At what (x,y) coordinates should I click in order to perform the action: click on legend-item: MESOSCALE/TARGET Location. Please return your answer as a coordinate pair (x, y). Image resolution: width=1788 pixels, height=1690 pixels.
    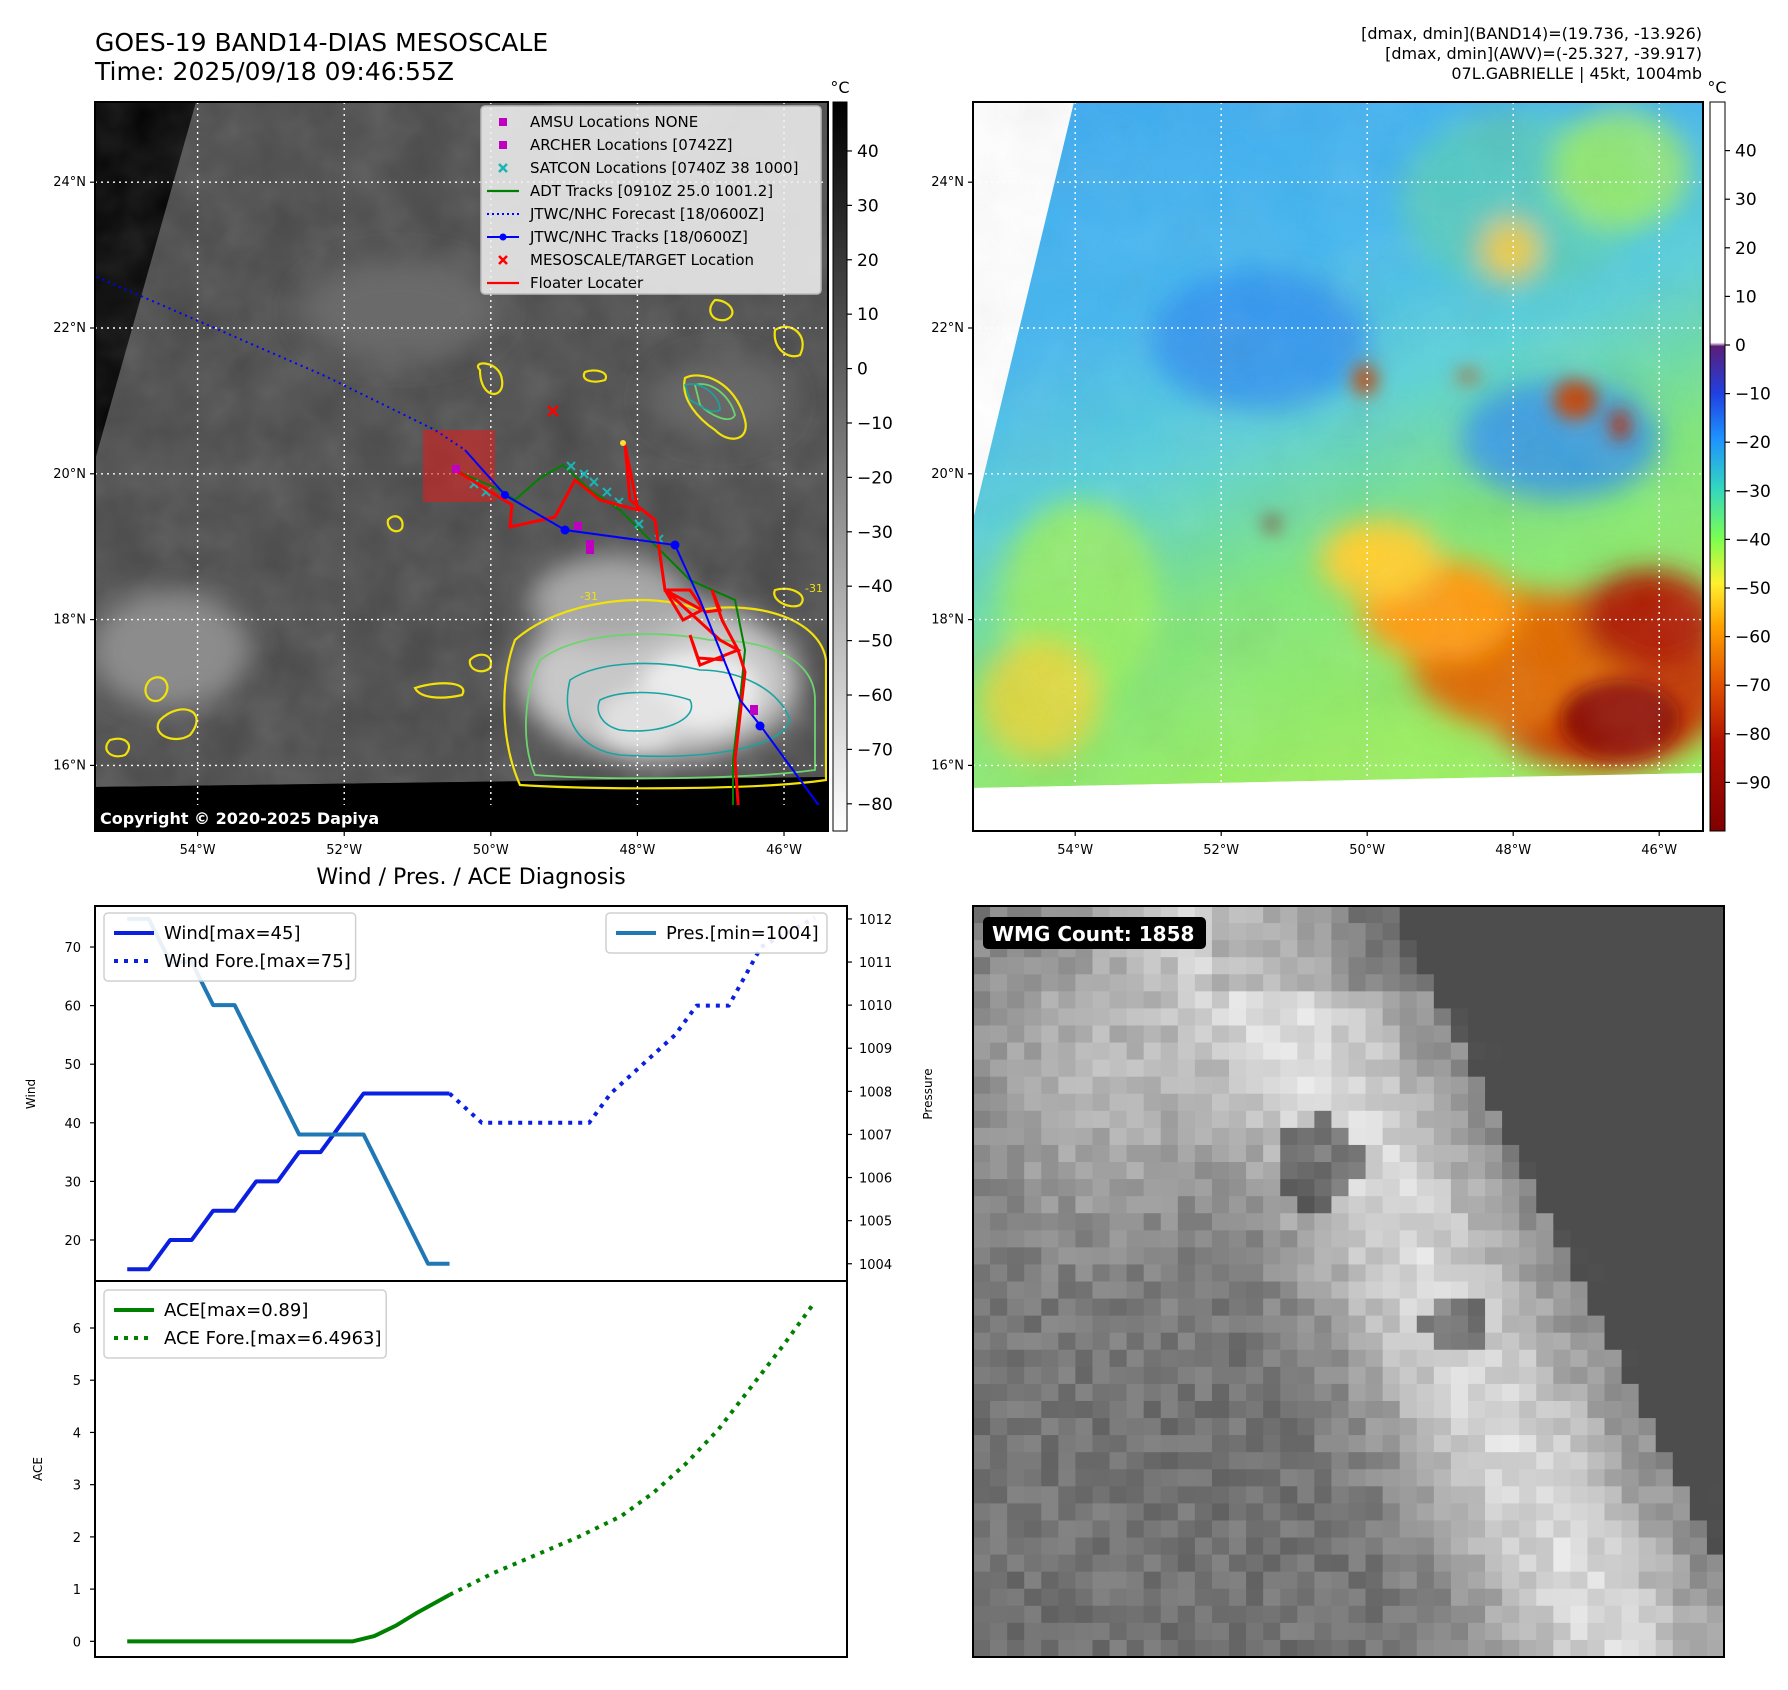
    Looking at the image, I should click on (626, 260).